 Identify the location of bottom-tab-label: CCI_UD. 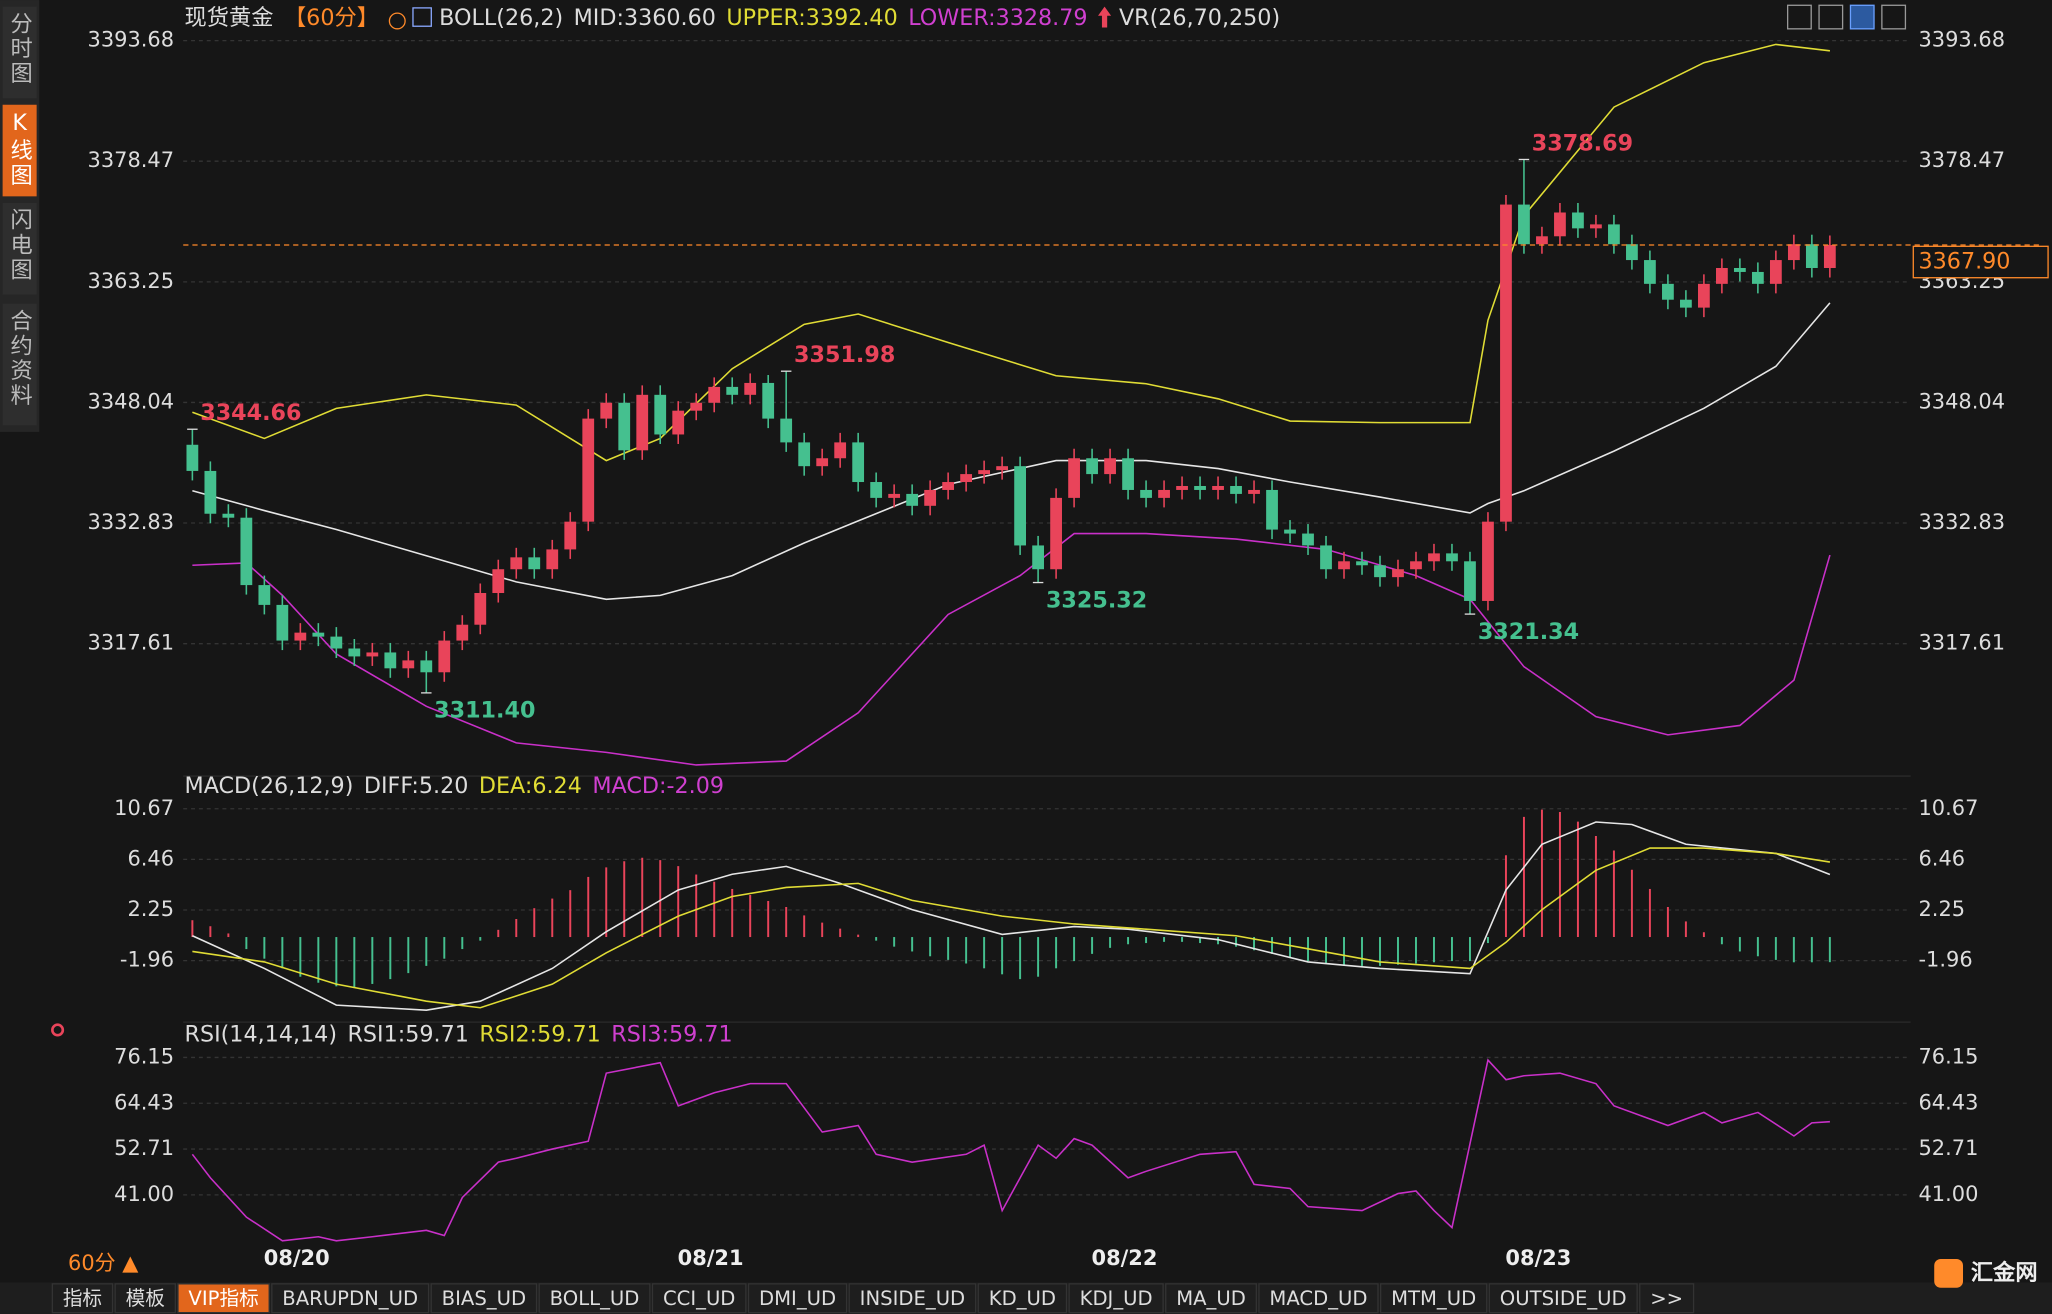
(699, 1298).